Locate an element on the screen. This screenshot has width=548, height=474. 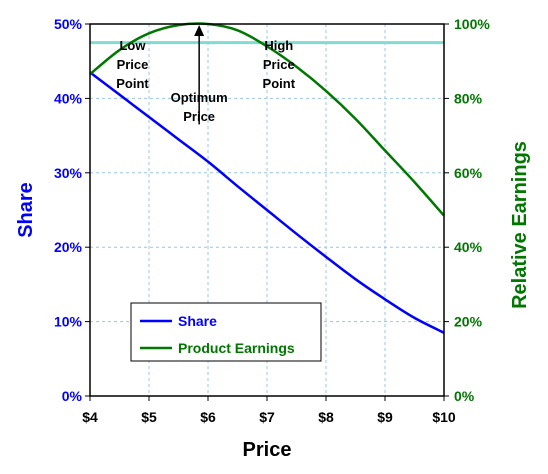
x-tick-label: $8 is located at coordinates (326, 417).